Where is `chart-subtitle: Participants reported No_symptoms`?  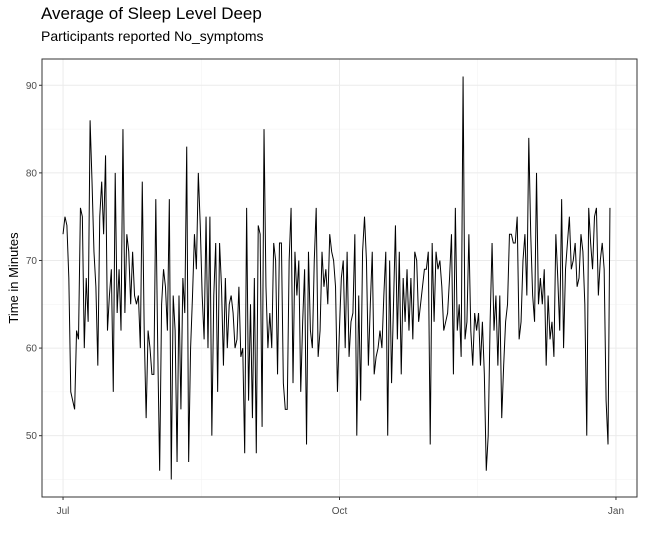 chart-subtitle: Participants reported No_symptoms is located at coordinates (152, 36).